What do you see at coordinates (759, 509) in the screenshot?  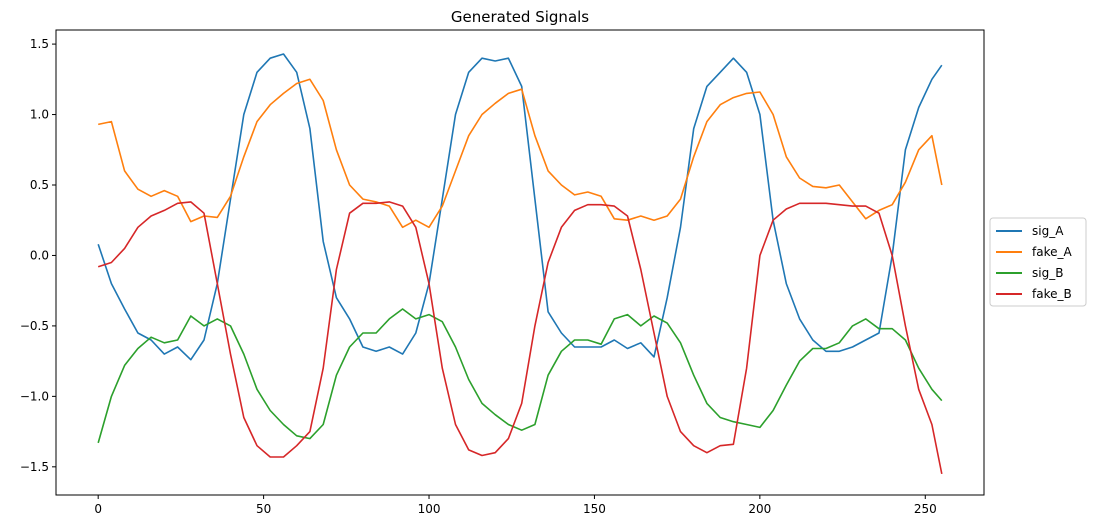 I see `x-tick-label: 200` at bounding box center [759, 509].